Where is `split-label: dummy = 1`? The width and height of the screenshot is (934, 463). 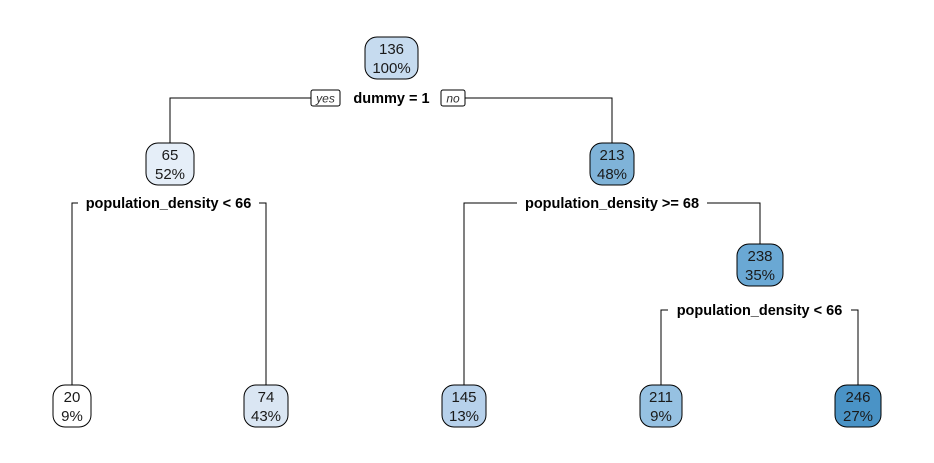
split-label: dummy = 1 is located at coordinates (391, 99).